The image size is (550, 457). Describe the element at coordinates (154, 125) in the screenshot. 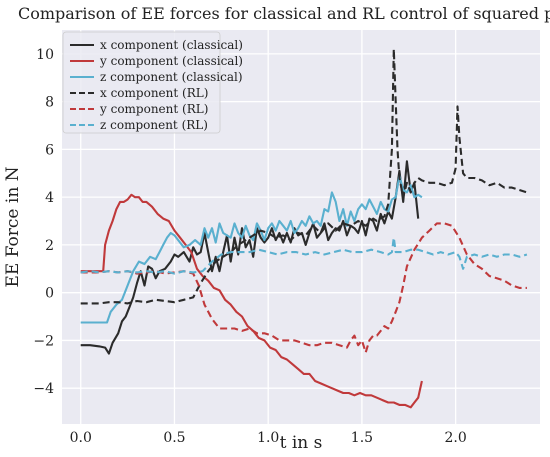

I see `legend-label-6: z component (RL)` at that location.